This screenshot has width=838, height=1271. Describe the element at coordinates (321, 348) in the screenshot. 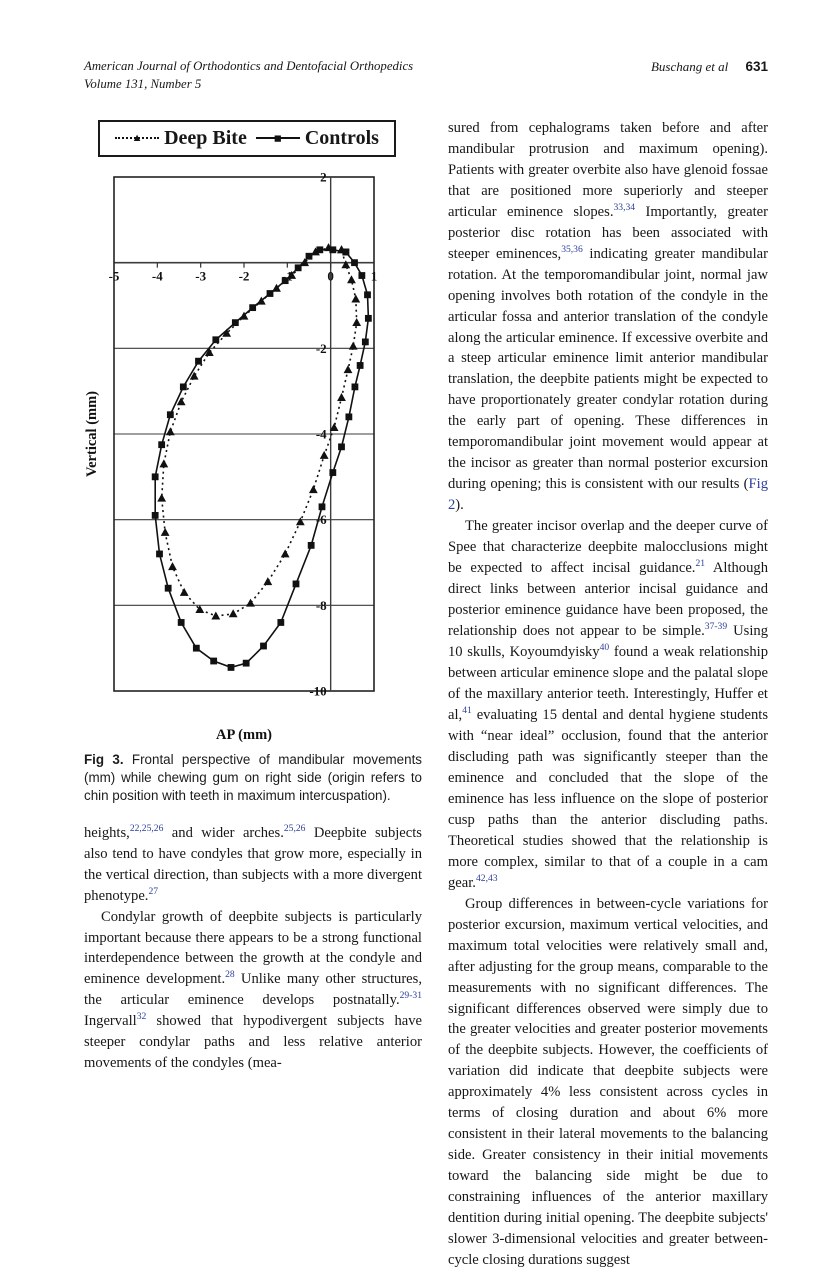

I see `y-tick-label: -2` at that location.